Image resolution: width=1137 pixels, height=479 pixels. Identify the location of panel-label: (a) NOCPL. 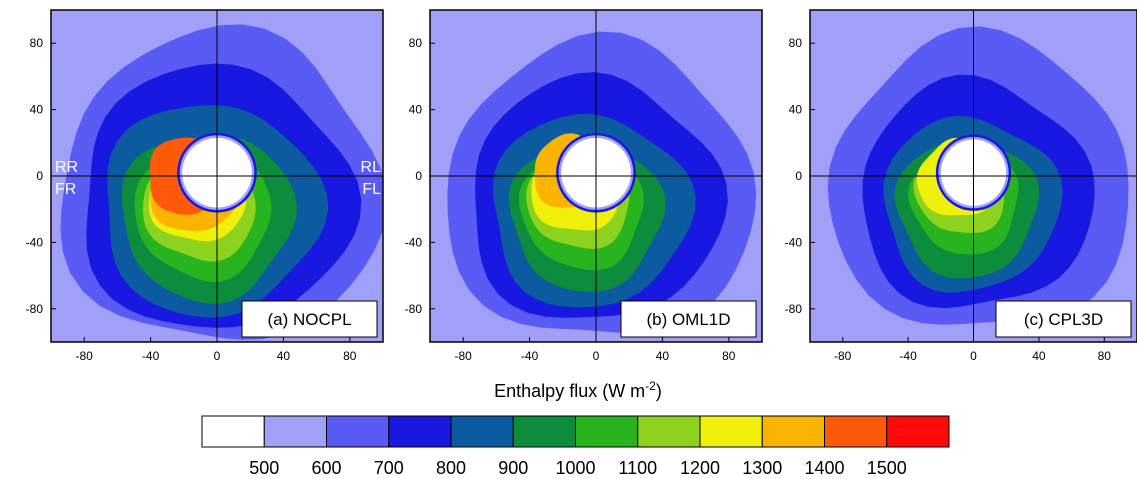
(309, 319).